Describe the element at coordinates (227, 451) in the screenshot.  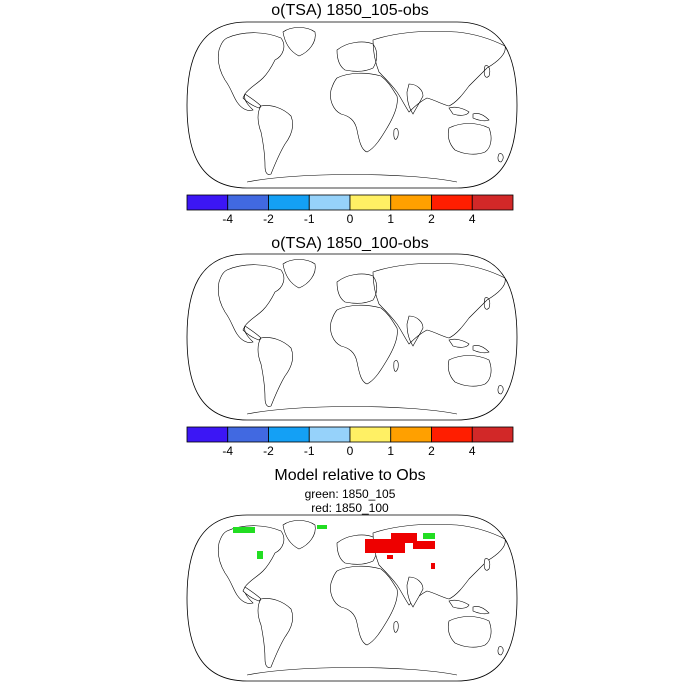
I see `colorbar-2-tick-label: -4` at that location.